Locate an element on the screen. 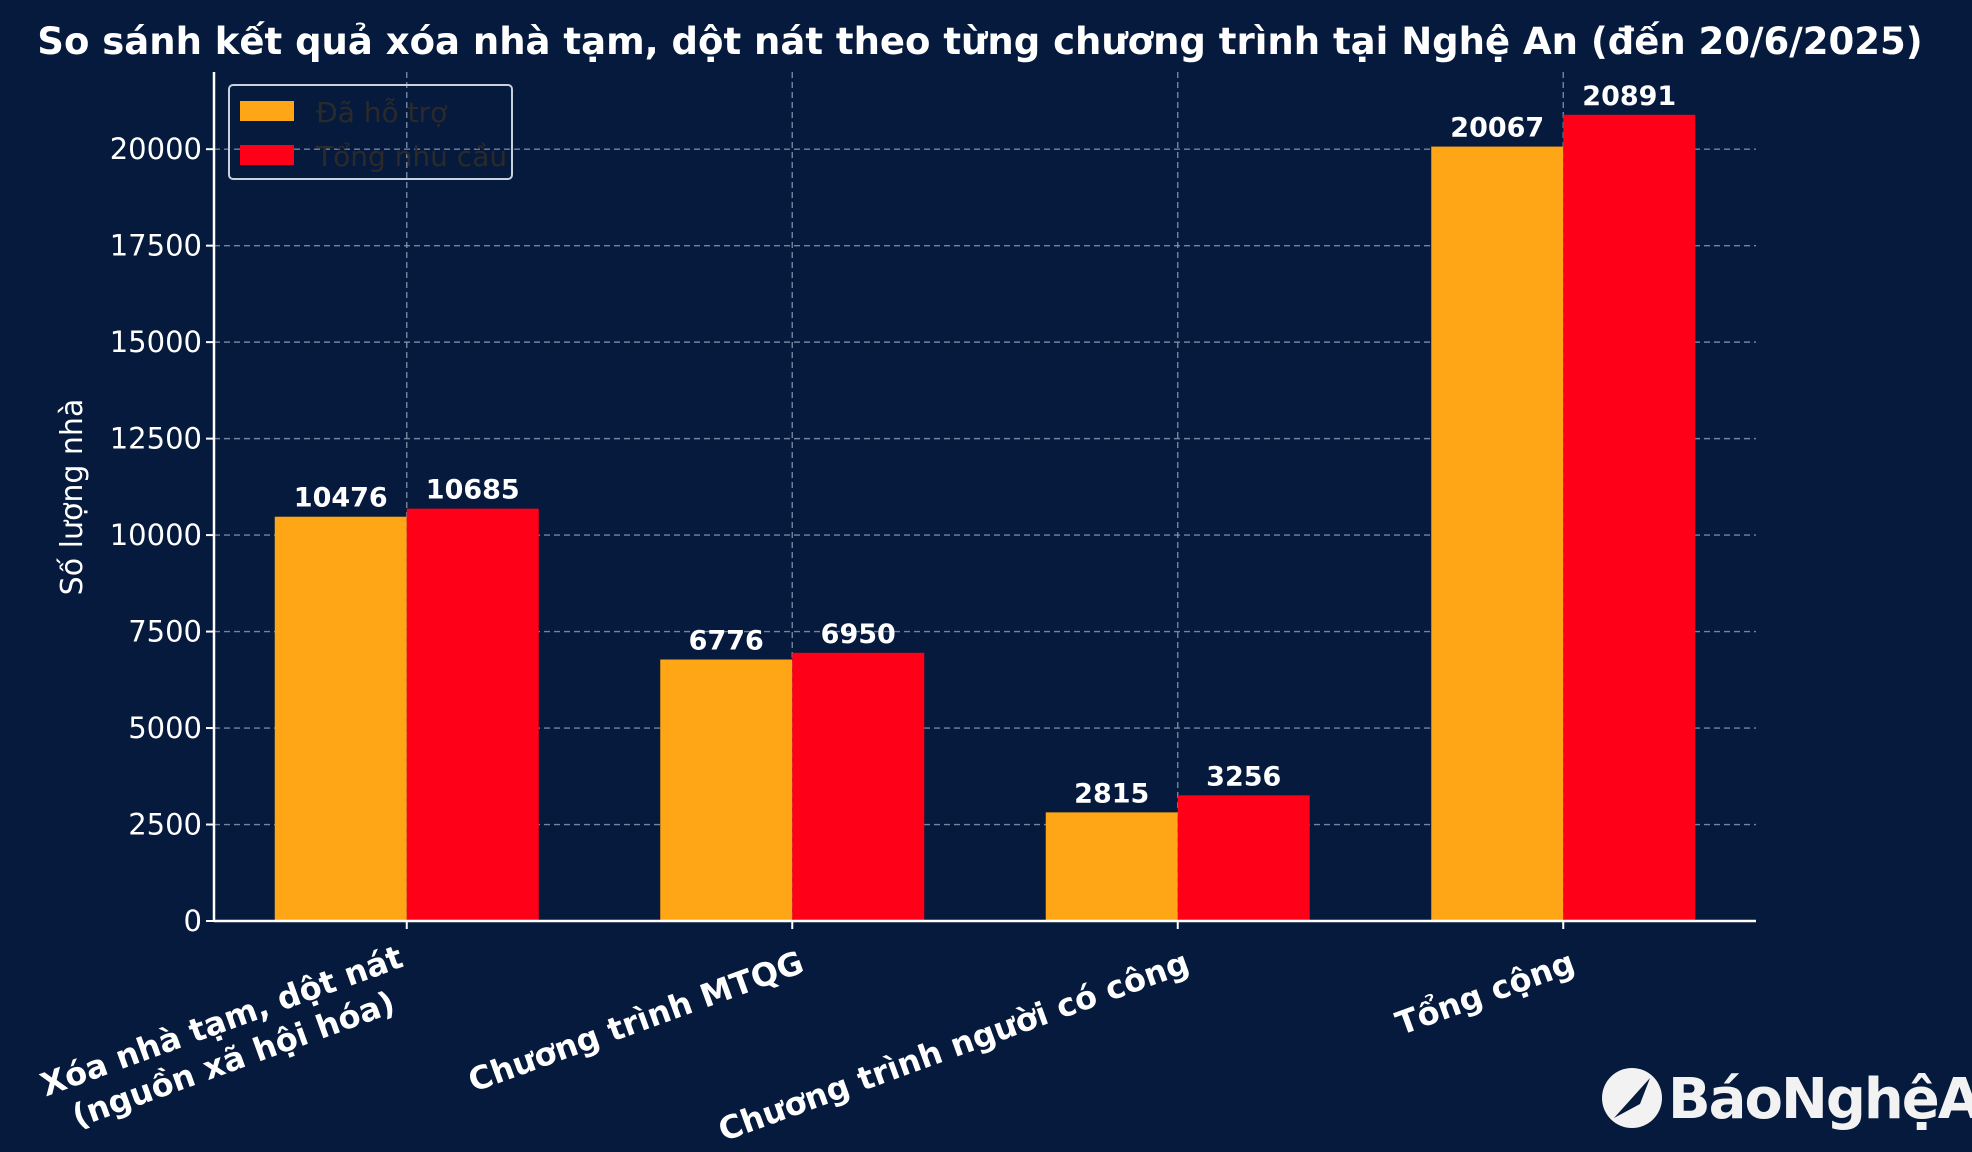 This screenshot has height=1152, width=1972. bar-value-label: 20067 is located at coordinates (1497, 128).